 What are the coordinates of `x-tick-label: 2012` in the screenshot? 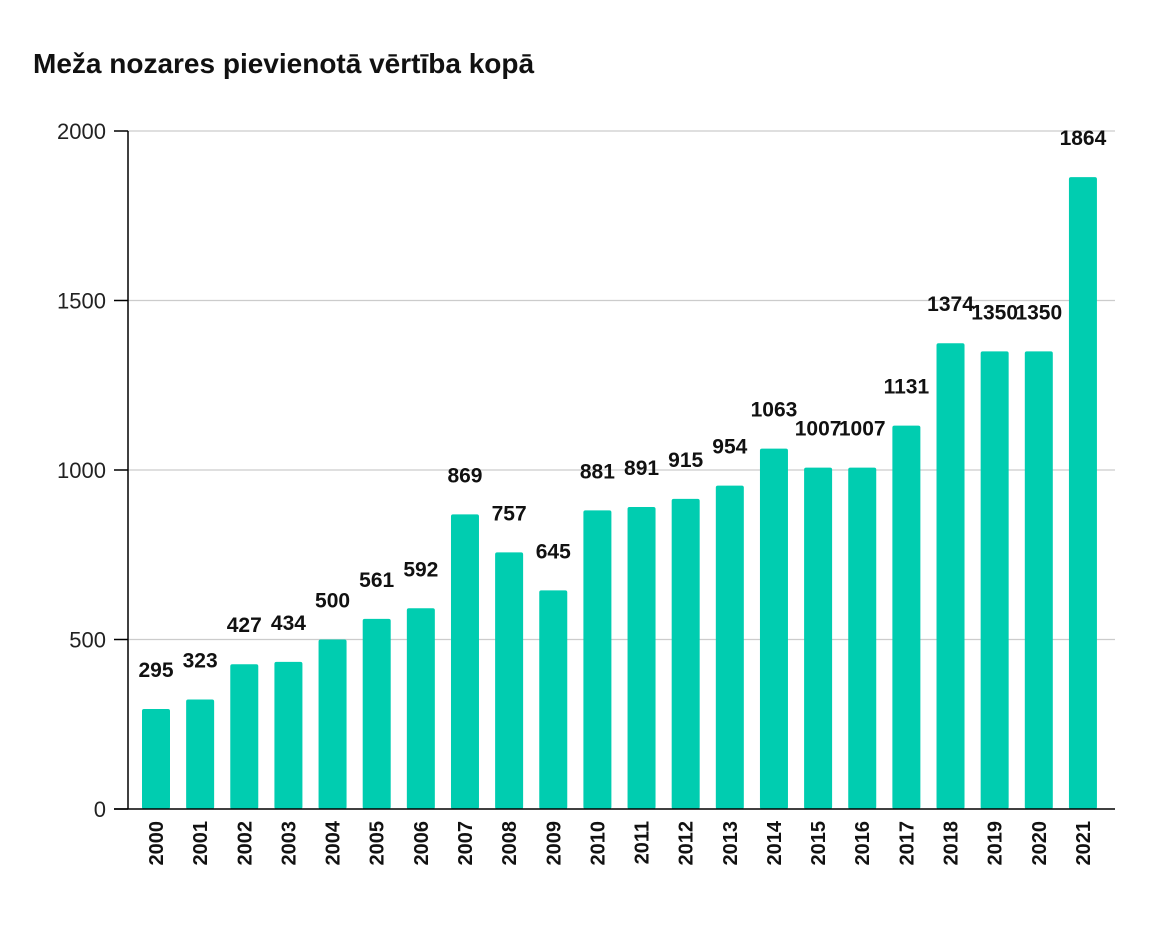 It's located at (687, 843).